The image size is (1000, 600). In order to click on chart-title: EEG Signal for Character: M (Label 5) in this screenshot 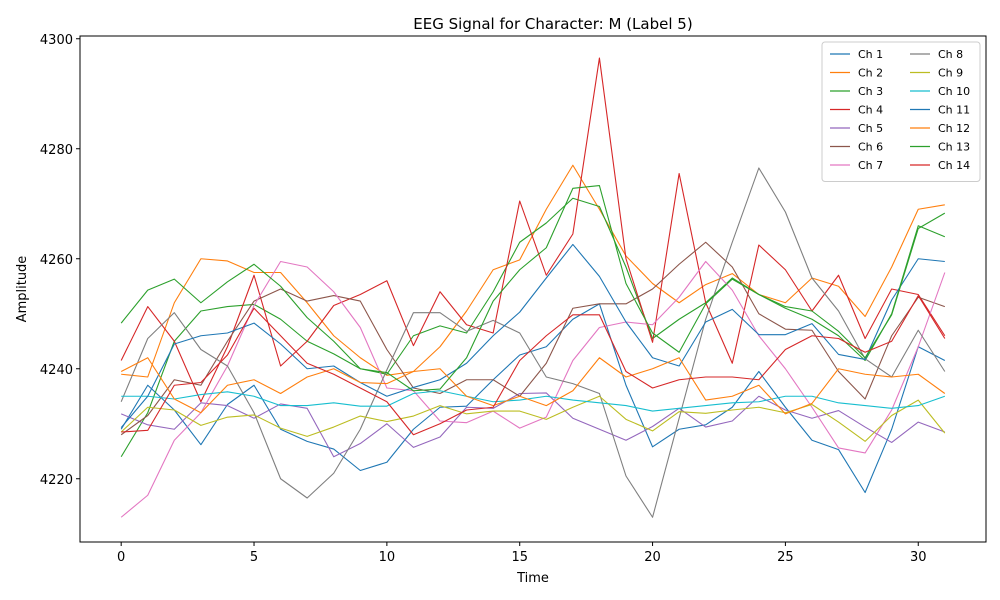, I will do `click(552, 24)`.